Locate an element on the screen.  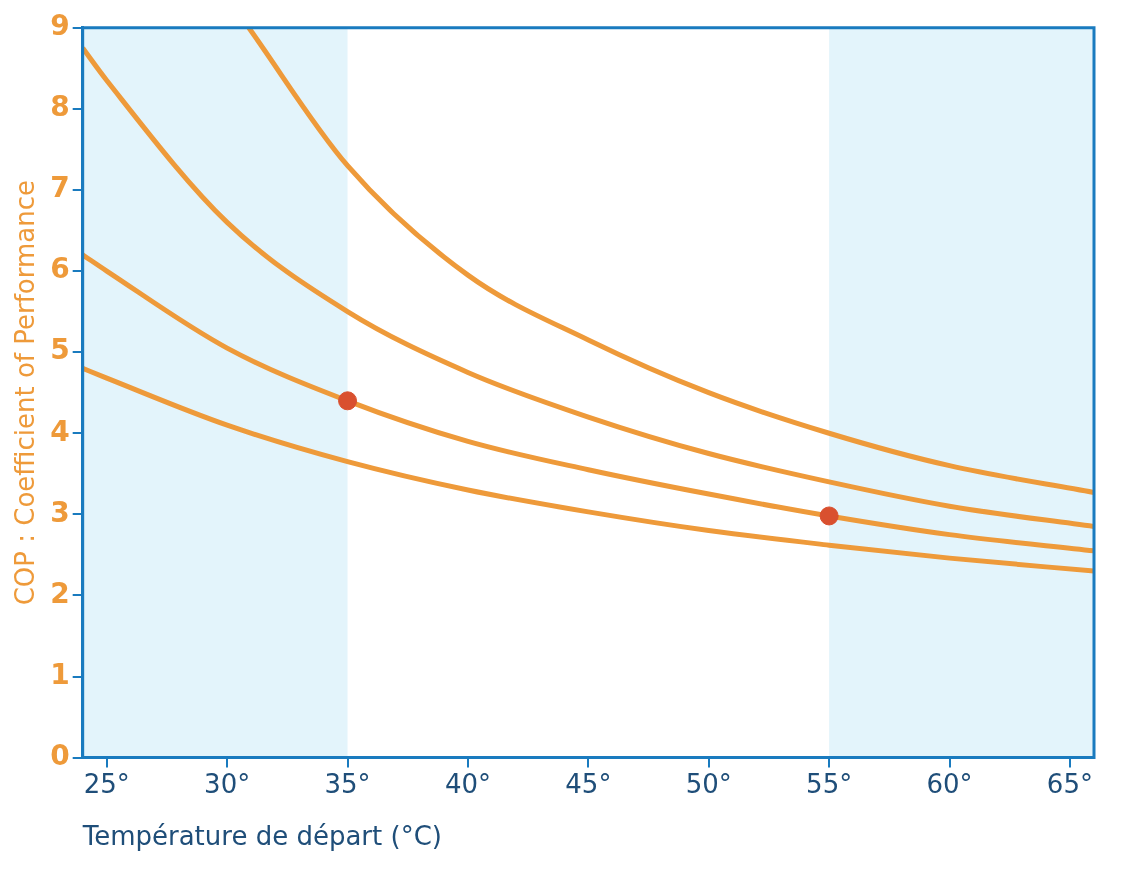
x-axis-title: Température de départ (°C) is located at coordinates (261, 836).